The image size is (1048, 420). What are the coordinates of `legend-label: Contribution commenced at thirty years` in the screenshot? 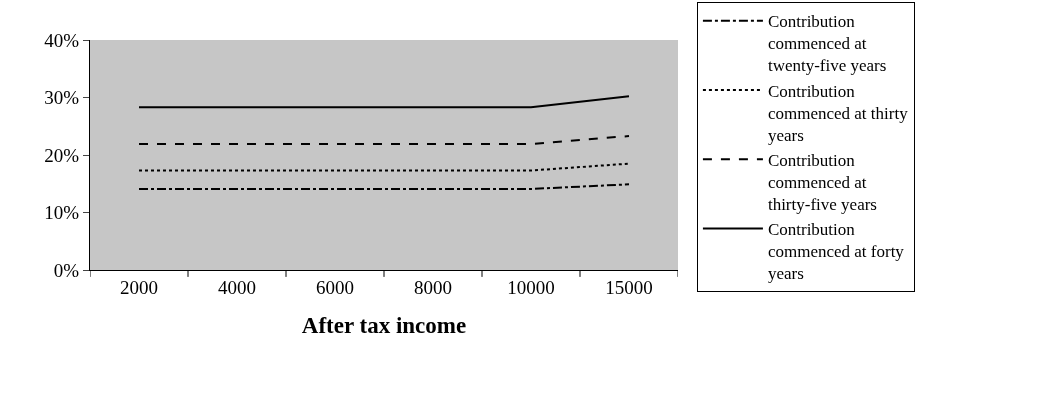 It's located at (838, 113).